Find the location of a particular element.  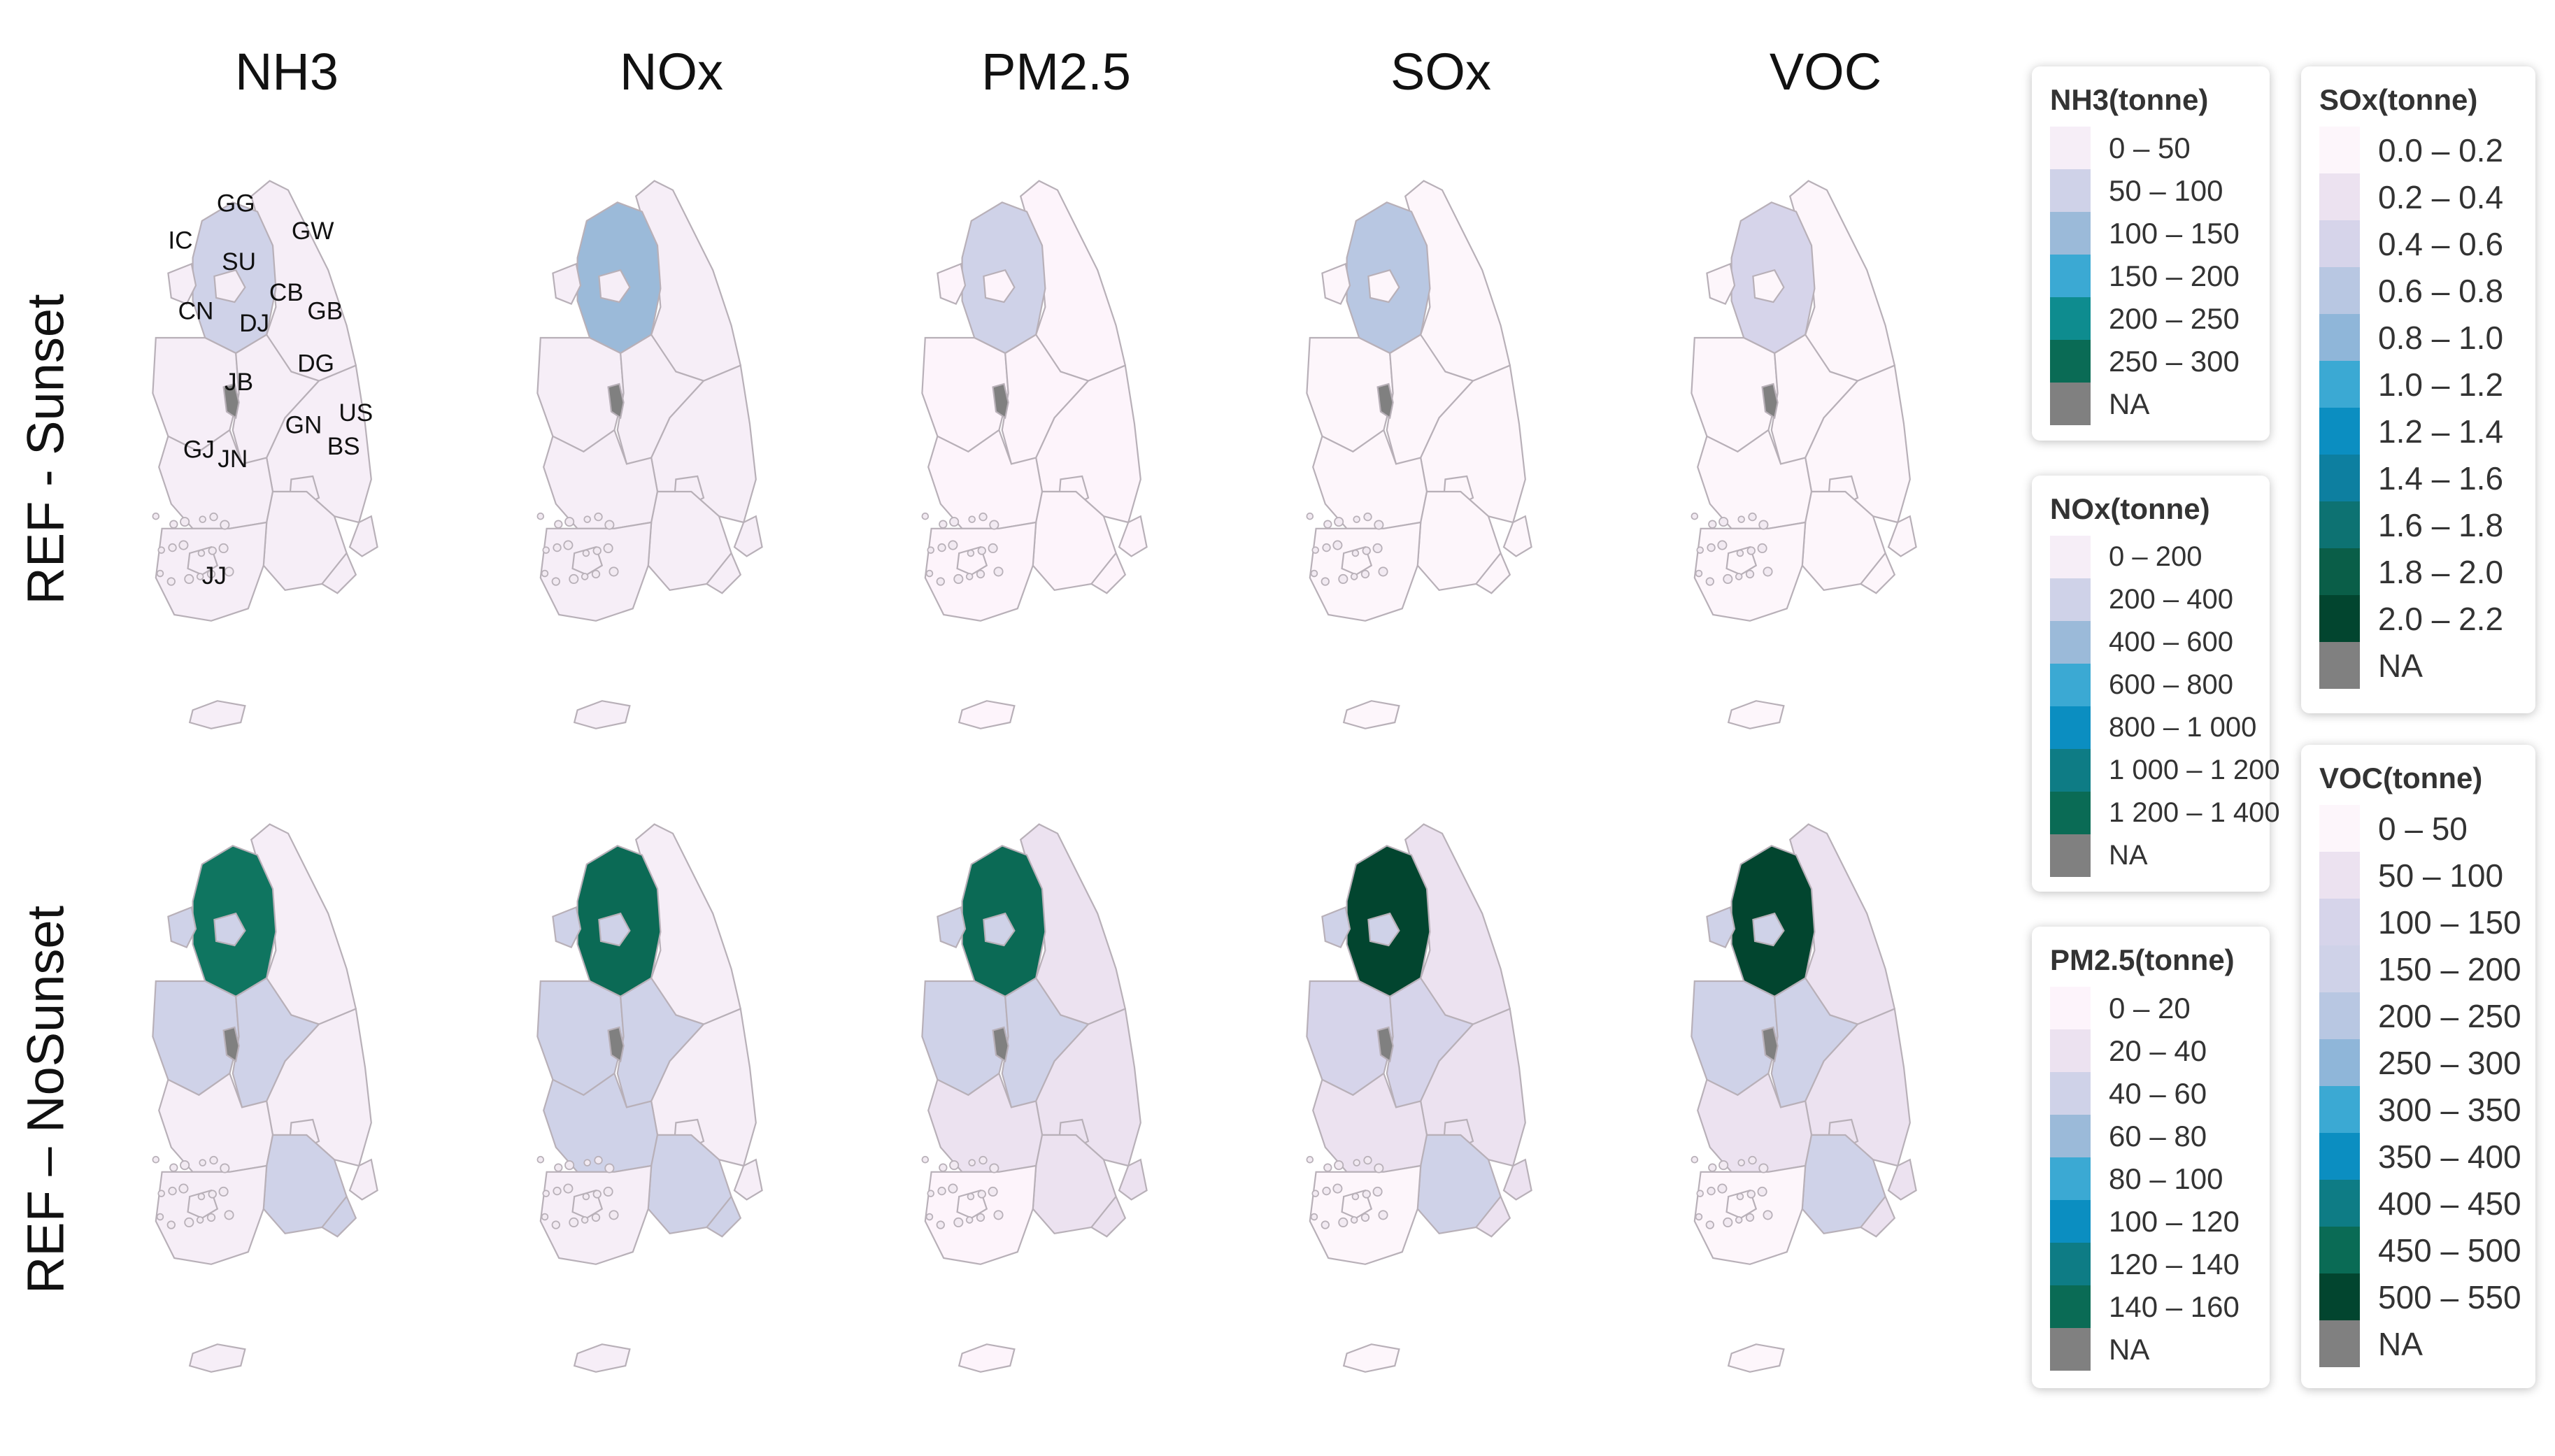

map-nosunset-sox is located at coordinates (1427, 1073).